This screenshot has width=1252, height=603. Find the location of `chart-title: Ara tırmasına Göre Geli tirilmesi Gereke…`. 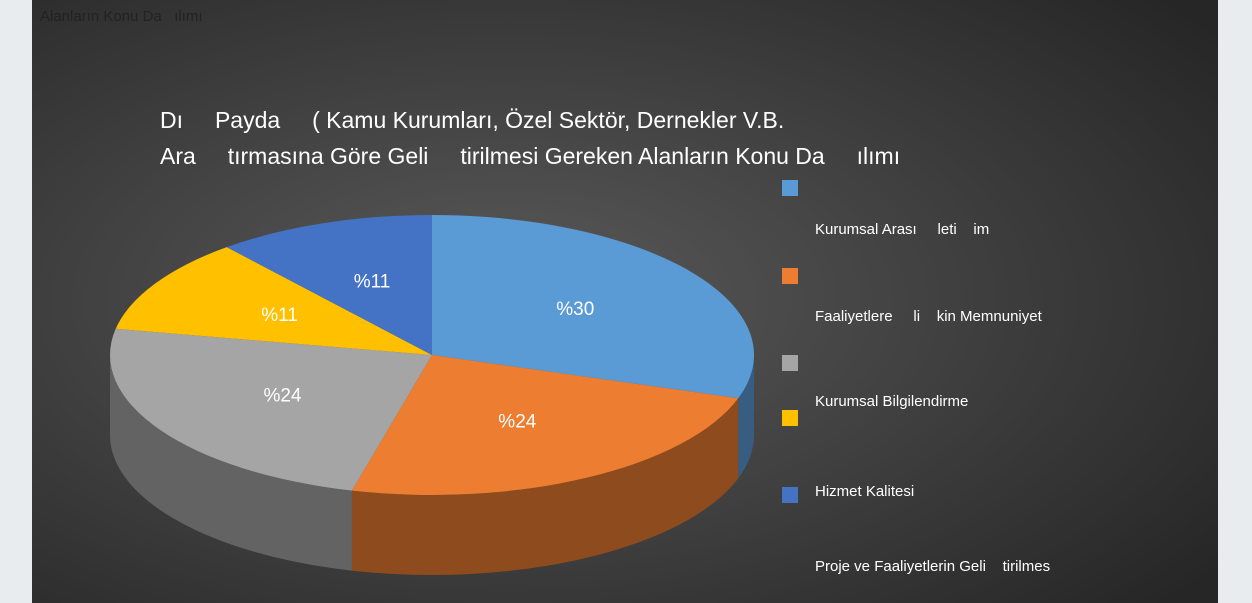

chart-title: Ara tırmasına Göre Geli tirilmesi Gereke… is located at coordinates (530, 156).